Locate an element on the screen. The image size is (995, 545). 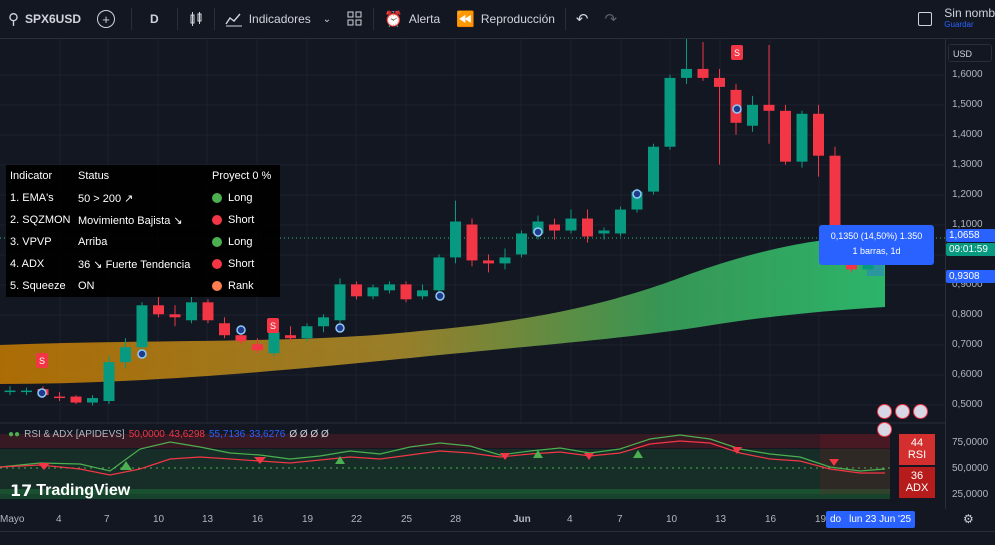
flags-icon is located at coordinates (911, 422).